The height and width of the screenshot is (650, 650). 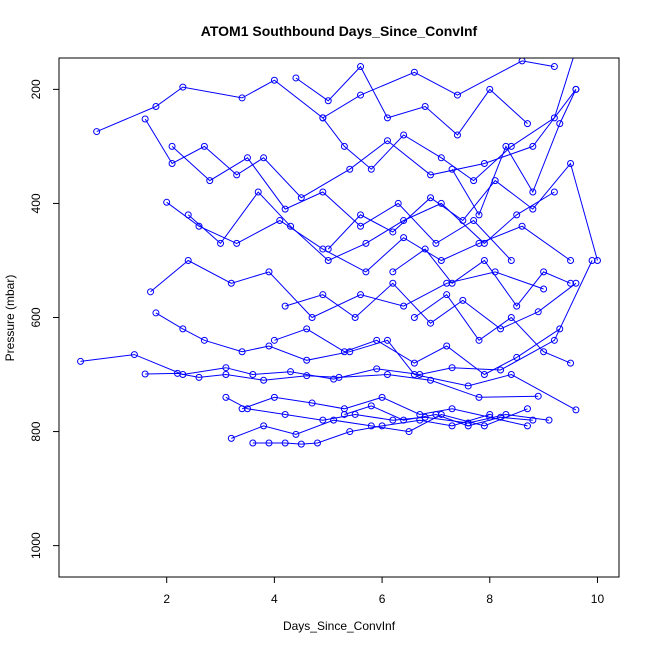 I want to click on x-axis-label: Days_Since_ConvInf, so click(x=339, y=626).